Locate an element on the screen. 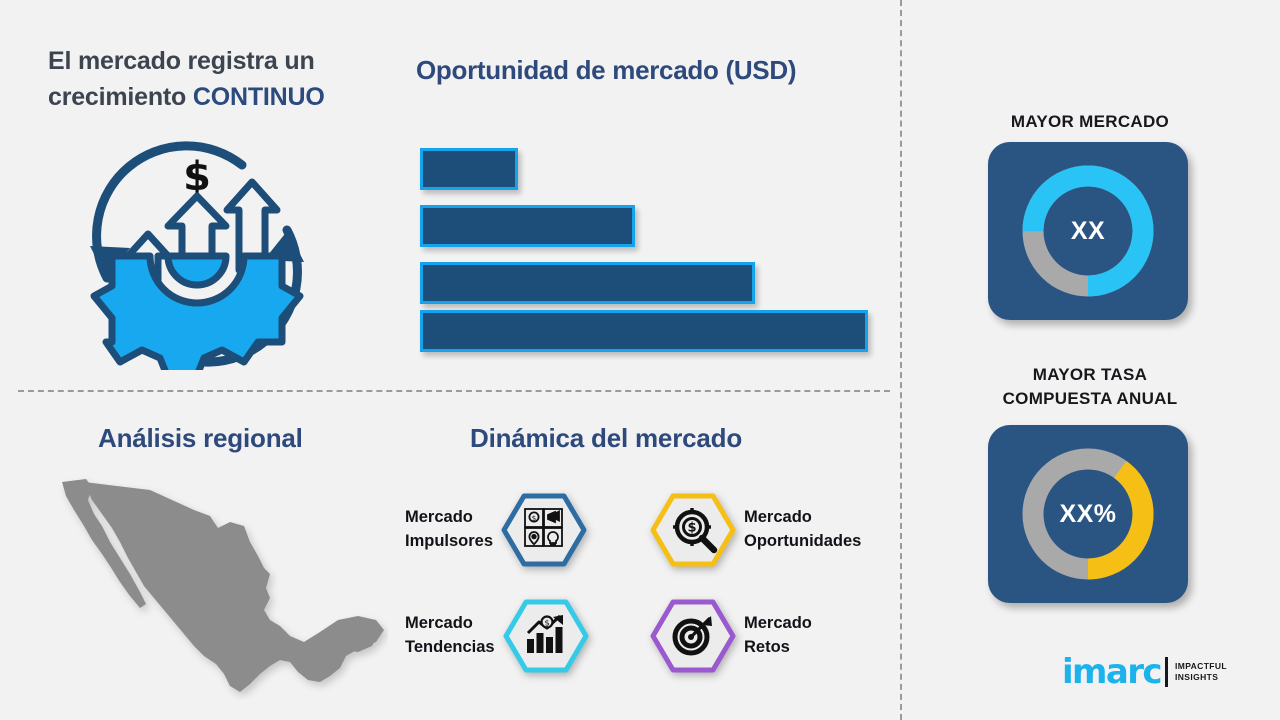 This screenshot has height=720, width=1280. growth-heading-line1: El mercado registra un is located at coordinates (181, 61).